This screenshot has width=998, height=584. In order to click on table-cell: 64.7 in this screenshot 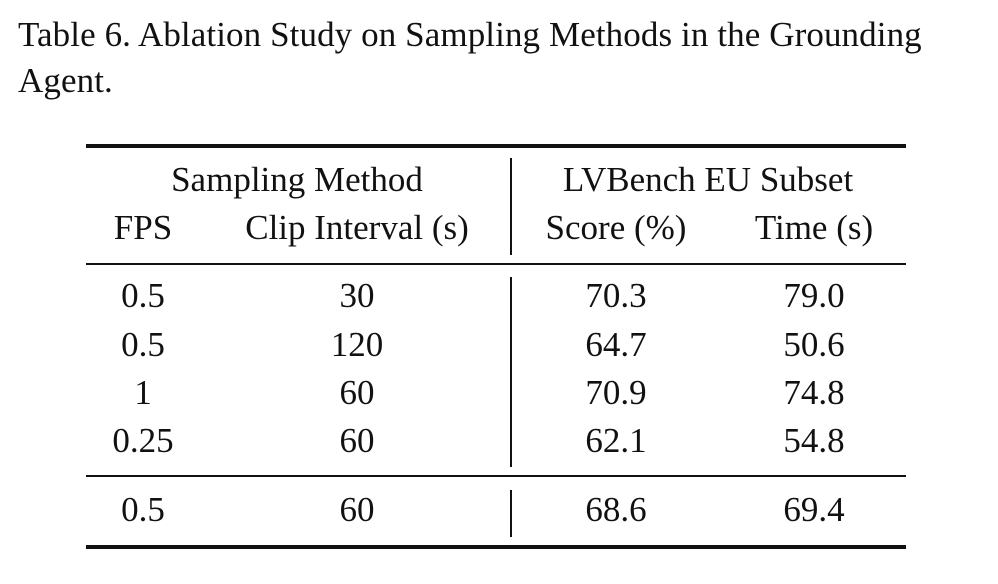, I will do `click(616, 344)`.